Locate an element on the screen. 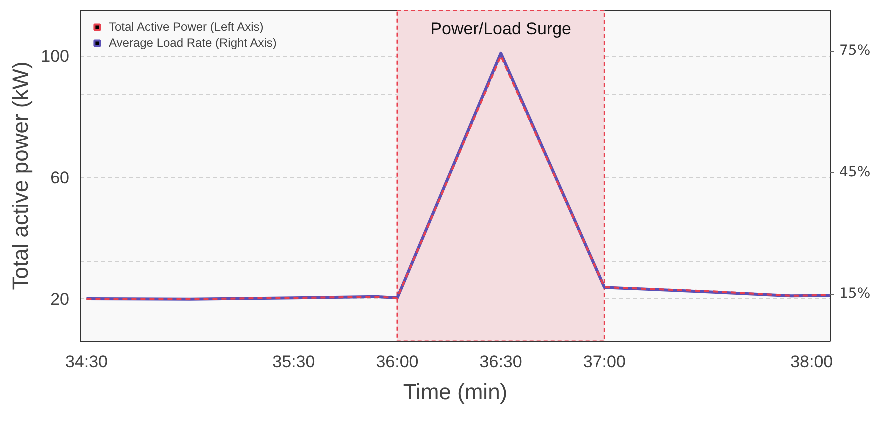 Image resolution: width=890 pixels, height=421 pixels. x-axis-title: Time (min) is located at coordinates (455, 392).